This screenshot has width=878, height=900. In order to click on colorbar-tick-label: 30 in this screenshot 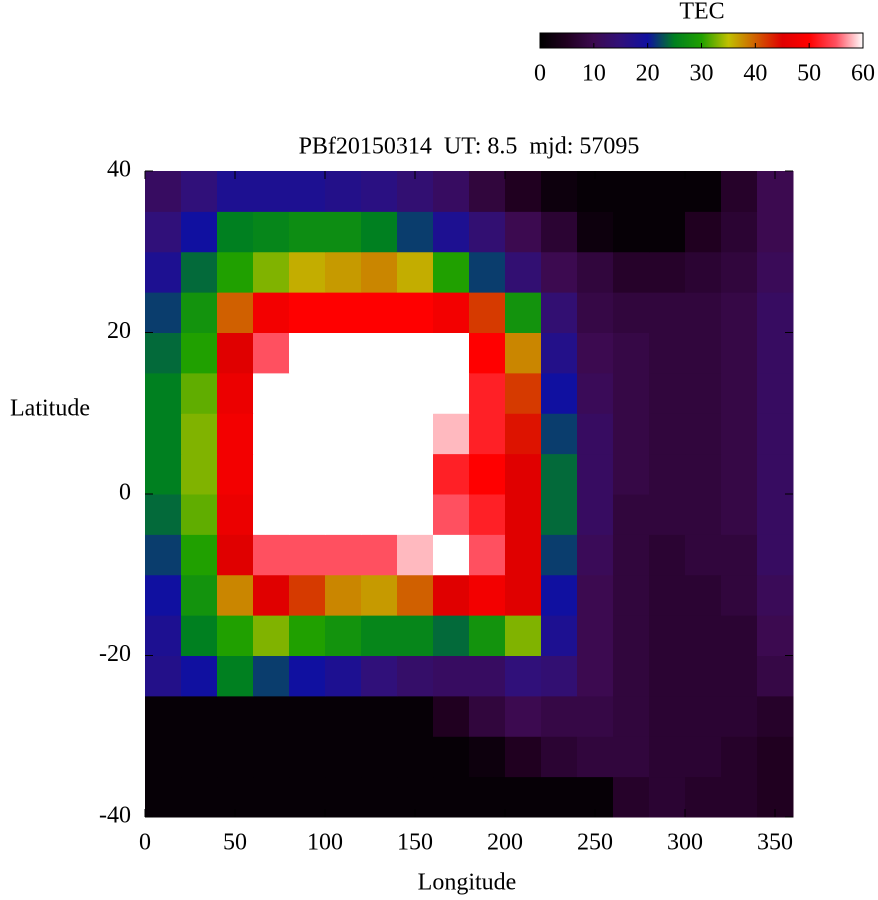, I will do `click(702, 74)`.